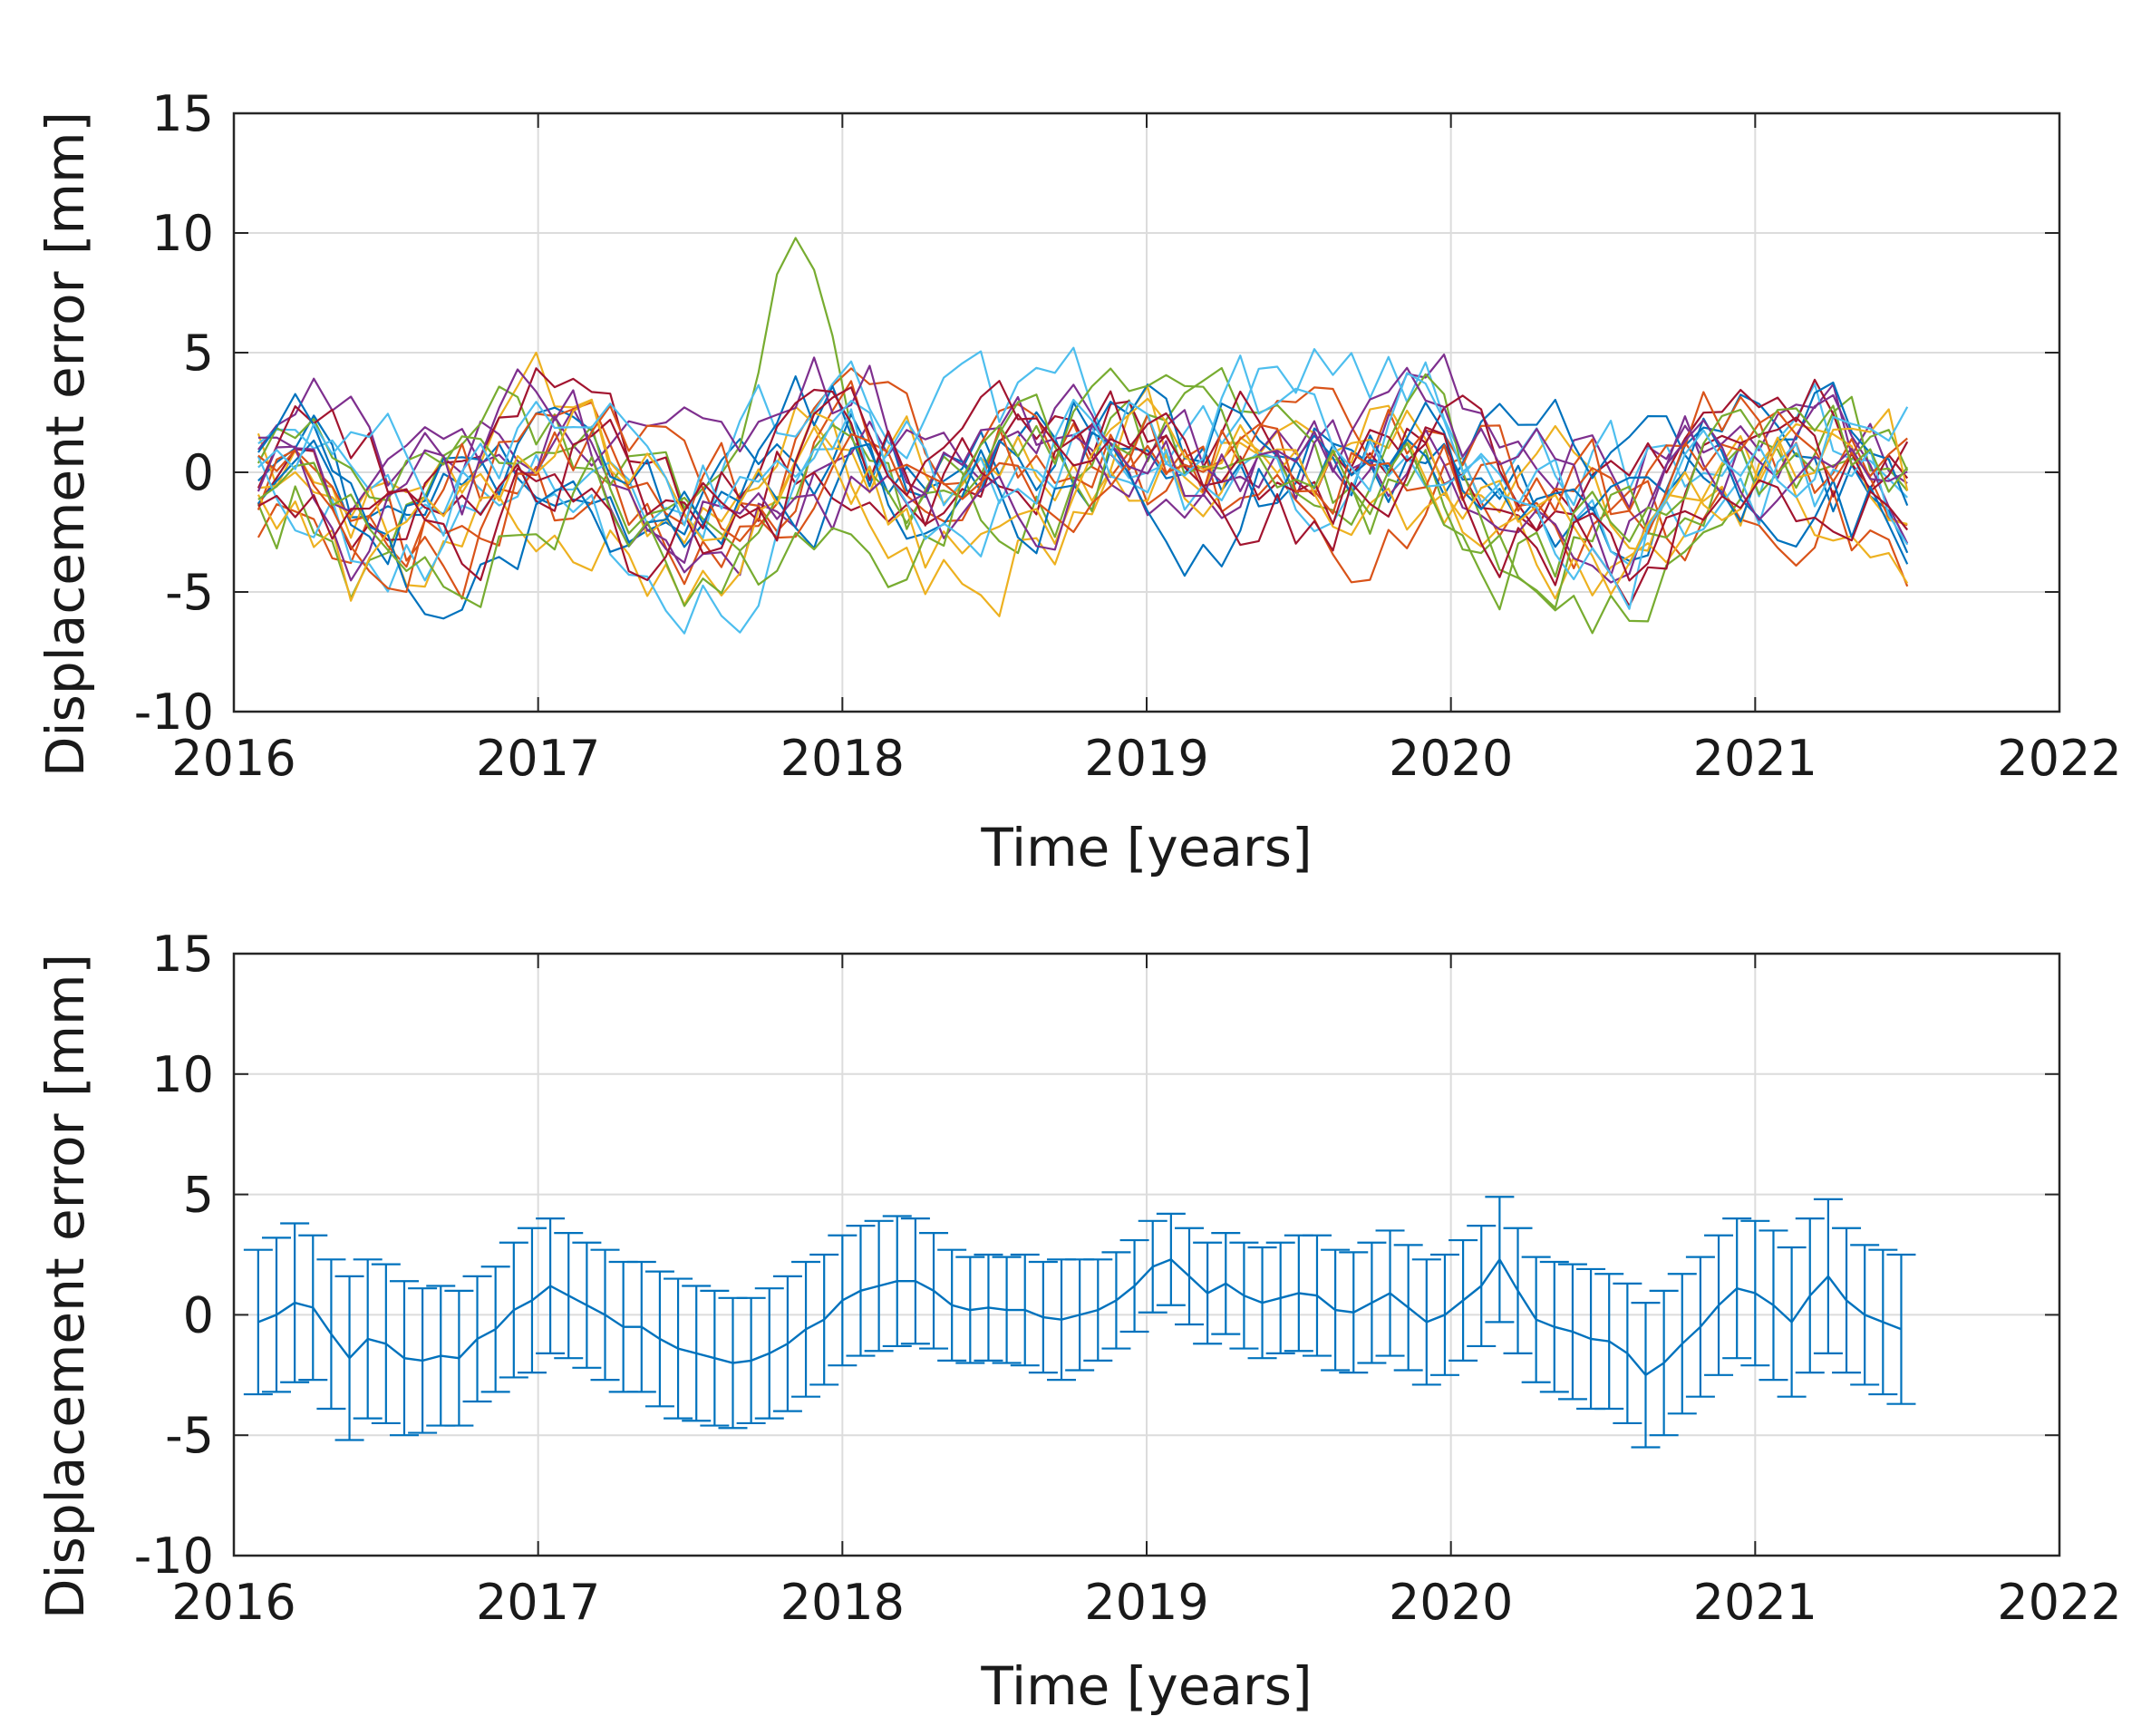 The width and height of the screenshot is (2151, 1736). What do you see at coordinates (1079, 1317) in the screenshot?
I see `mean-line` at bounding box center [1079, 1317].